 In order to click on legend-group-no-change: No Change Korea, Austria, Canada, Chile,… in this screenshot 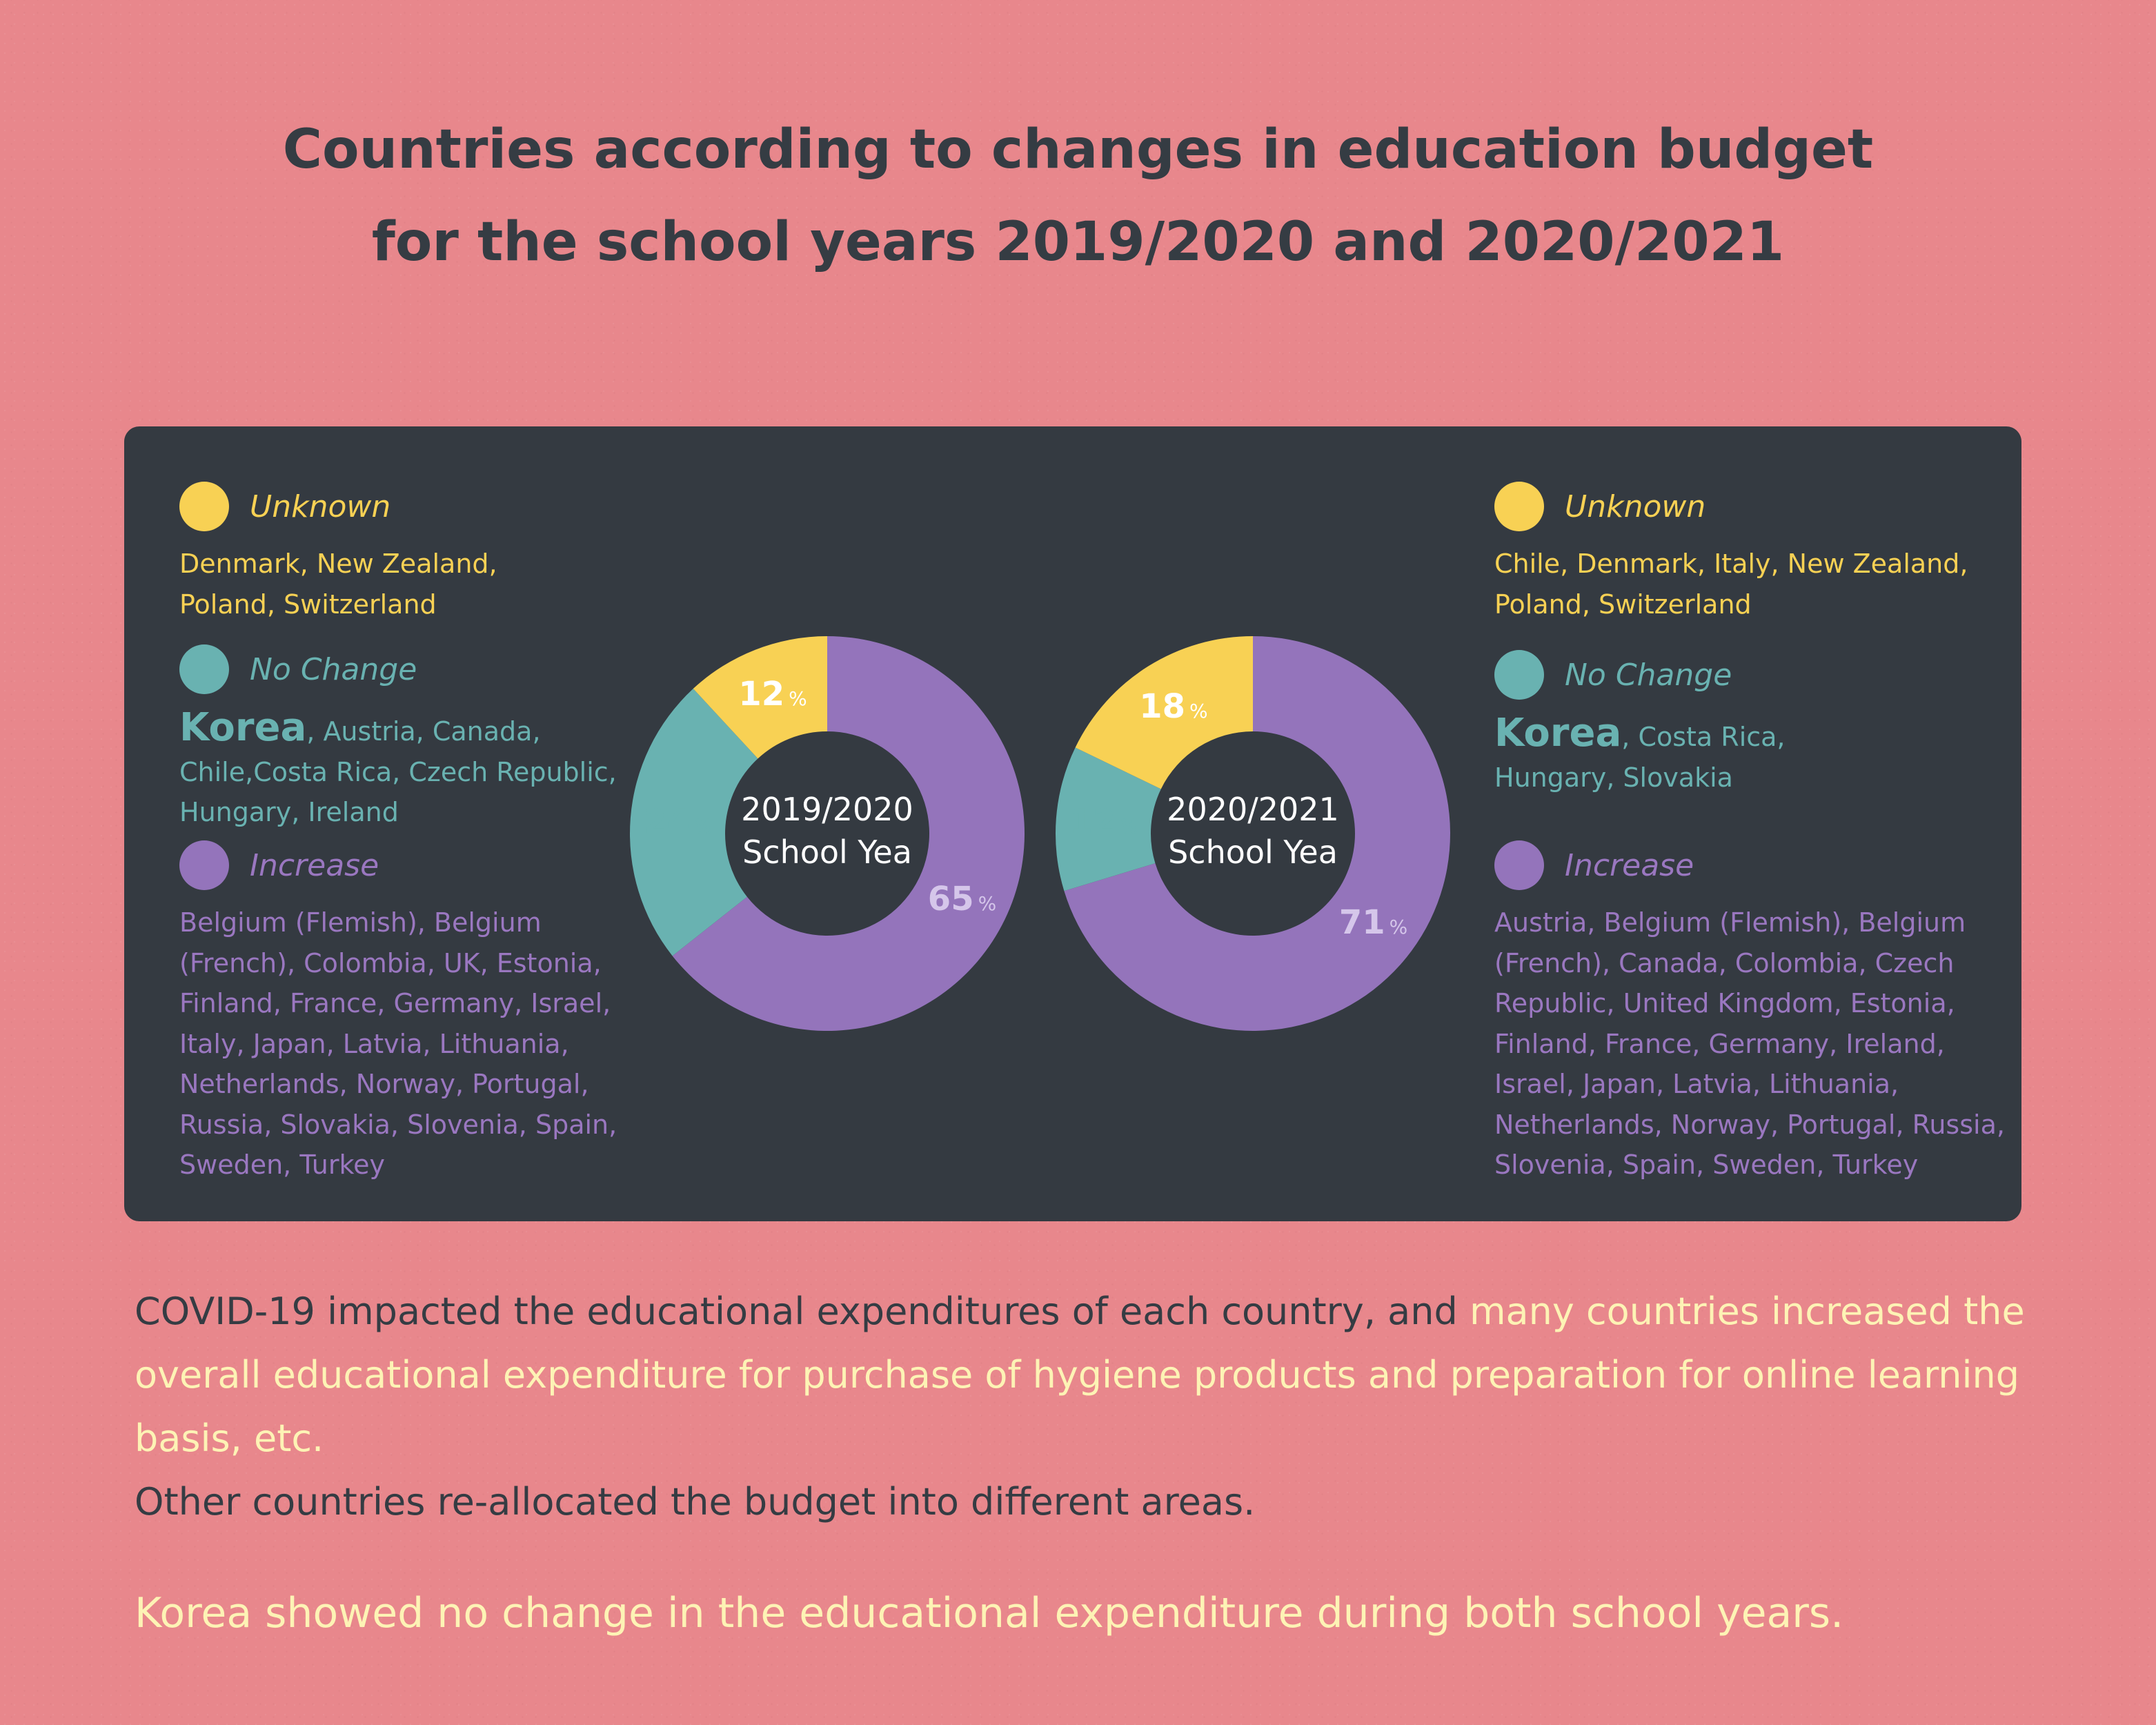, I will do `click(441, 738)`.